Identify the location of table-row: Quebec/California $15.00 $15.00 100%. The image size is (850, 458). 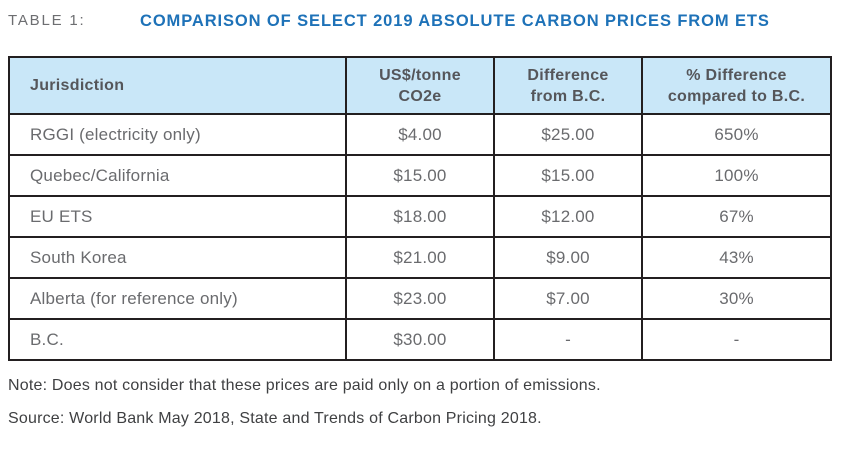
(420, 175).